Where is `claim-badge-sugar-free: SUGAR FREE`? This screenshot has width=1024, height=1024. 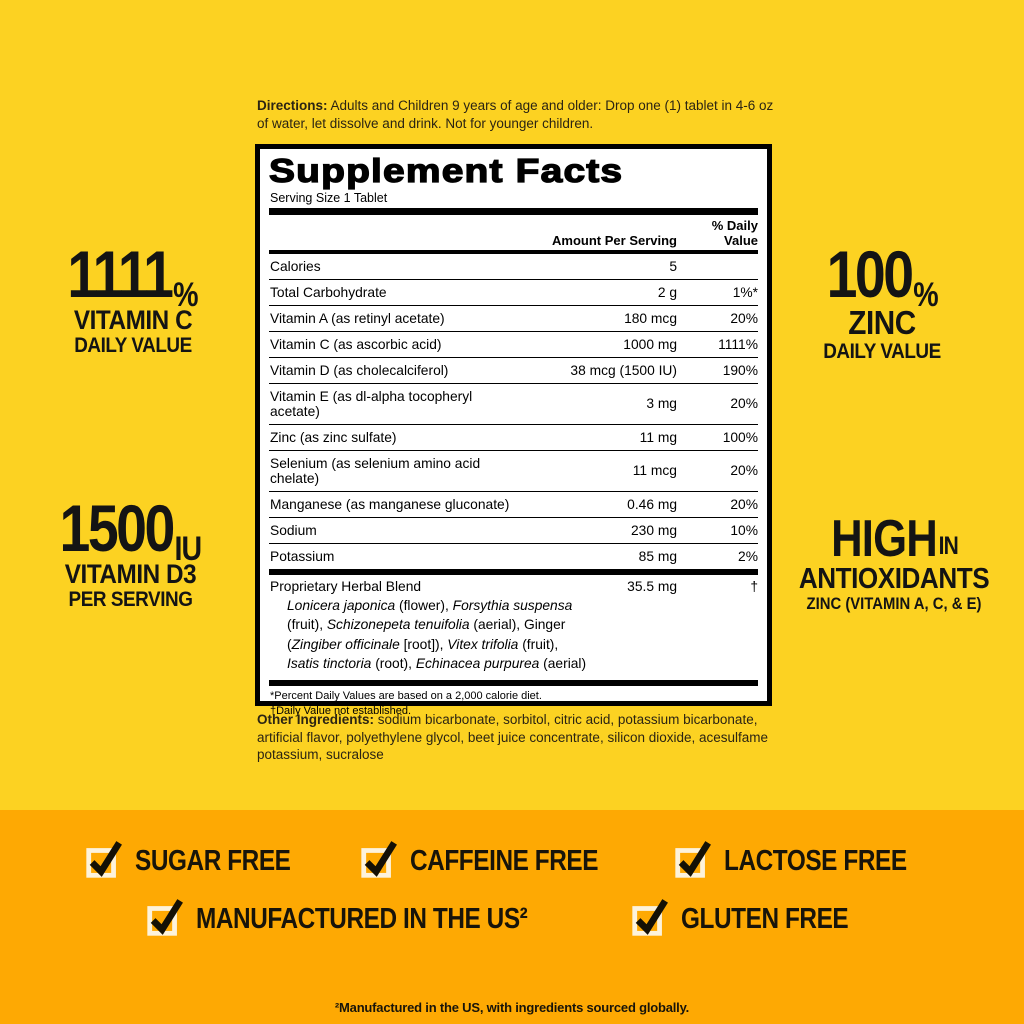 claim-badge-sugar-free: SUGAR FREE is located at coordinates (201, 861).